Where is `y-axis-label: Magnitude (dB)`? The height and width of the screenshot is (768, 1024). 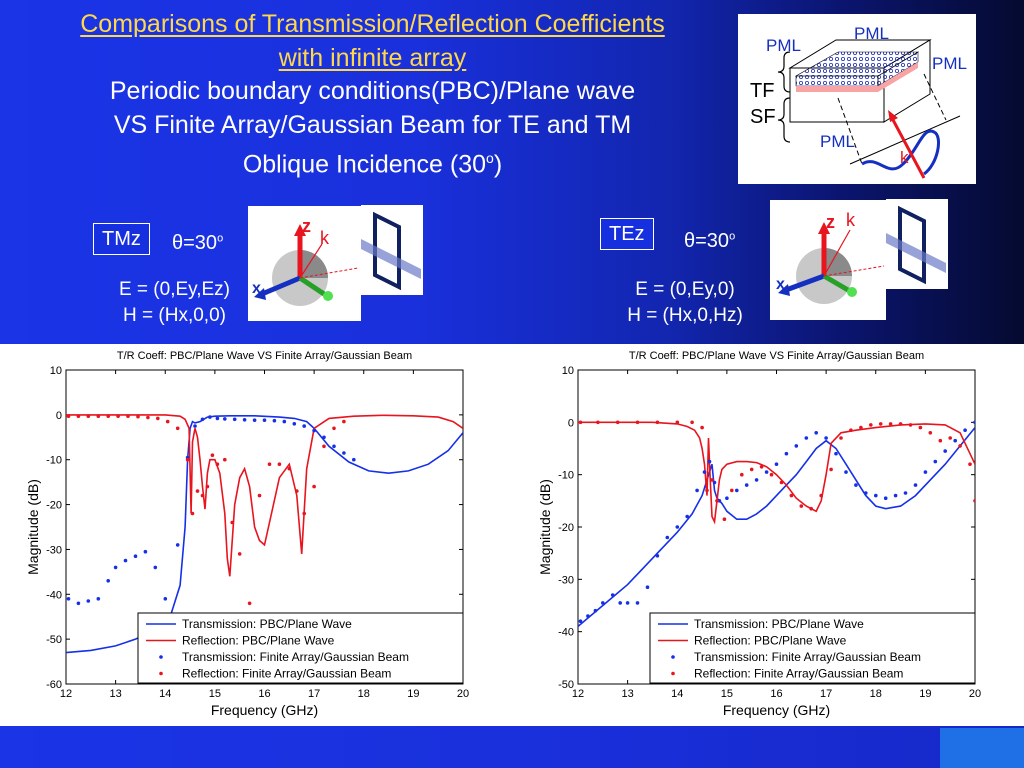
y-axis-label: Magnitude (dB) is located at coordinates (545, 527).